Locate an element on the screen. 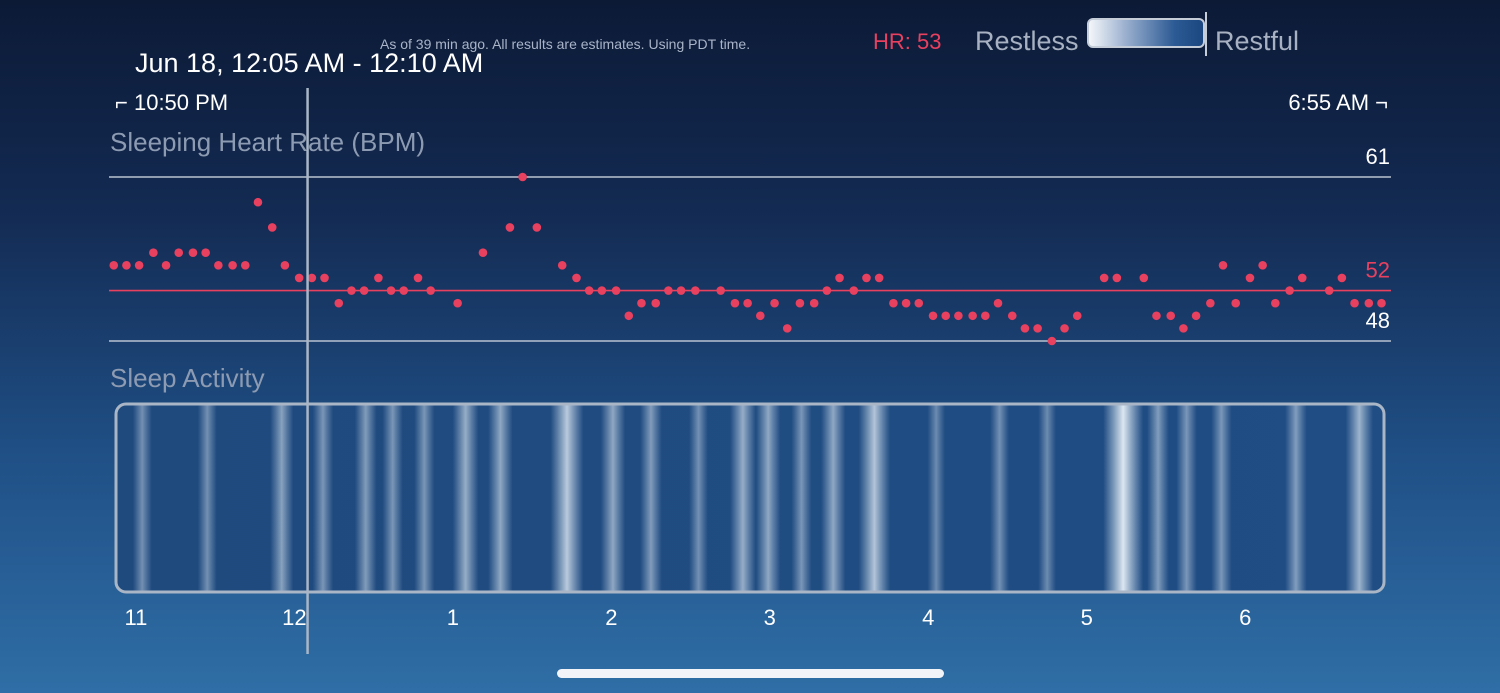 Image resolution: width=1500 pixels, height=693 pixels. sleep-start-time: ⌐ 10:50 PM is located at coordinates (171, 103).